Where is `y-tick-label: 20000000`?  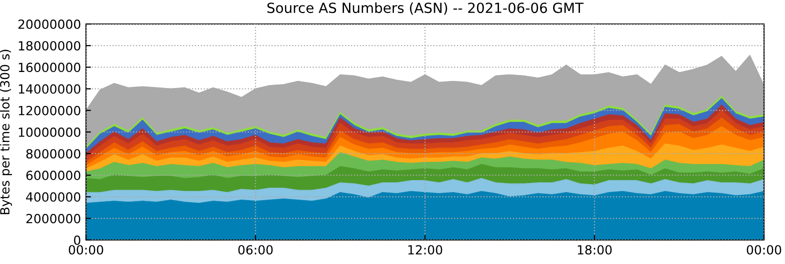 y-tick-label: 20000000 is located at coordinates (49, 24).